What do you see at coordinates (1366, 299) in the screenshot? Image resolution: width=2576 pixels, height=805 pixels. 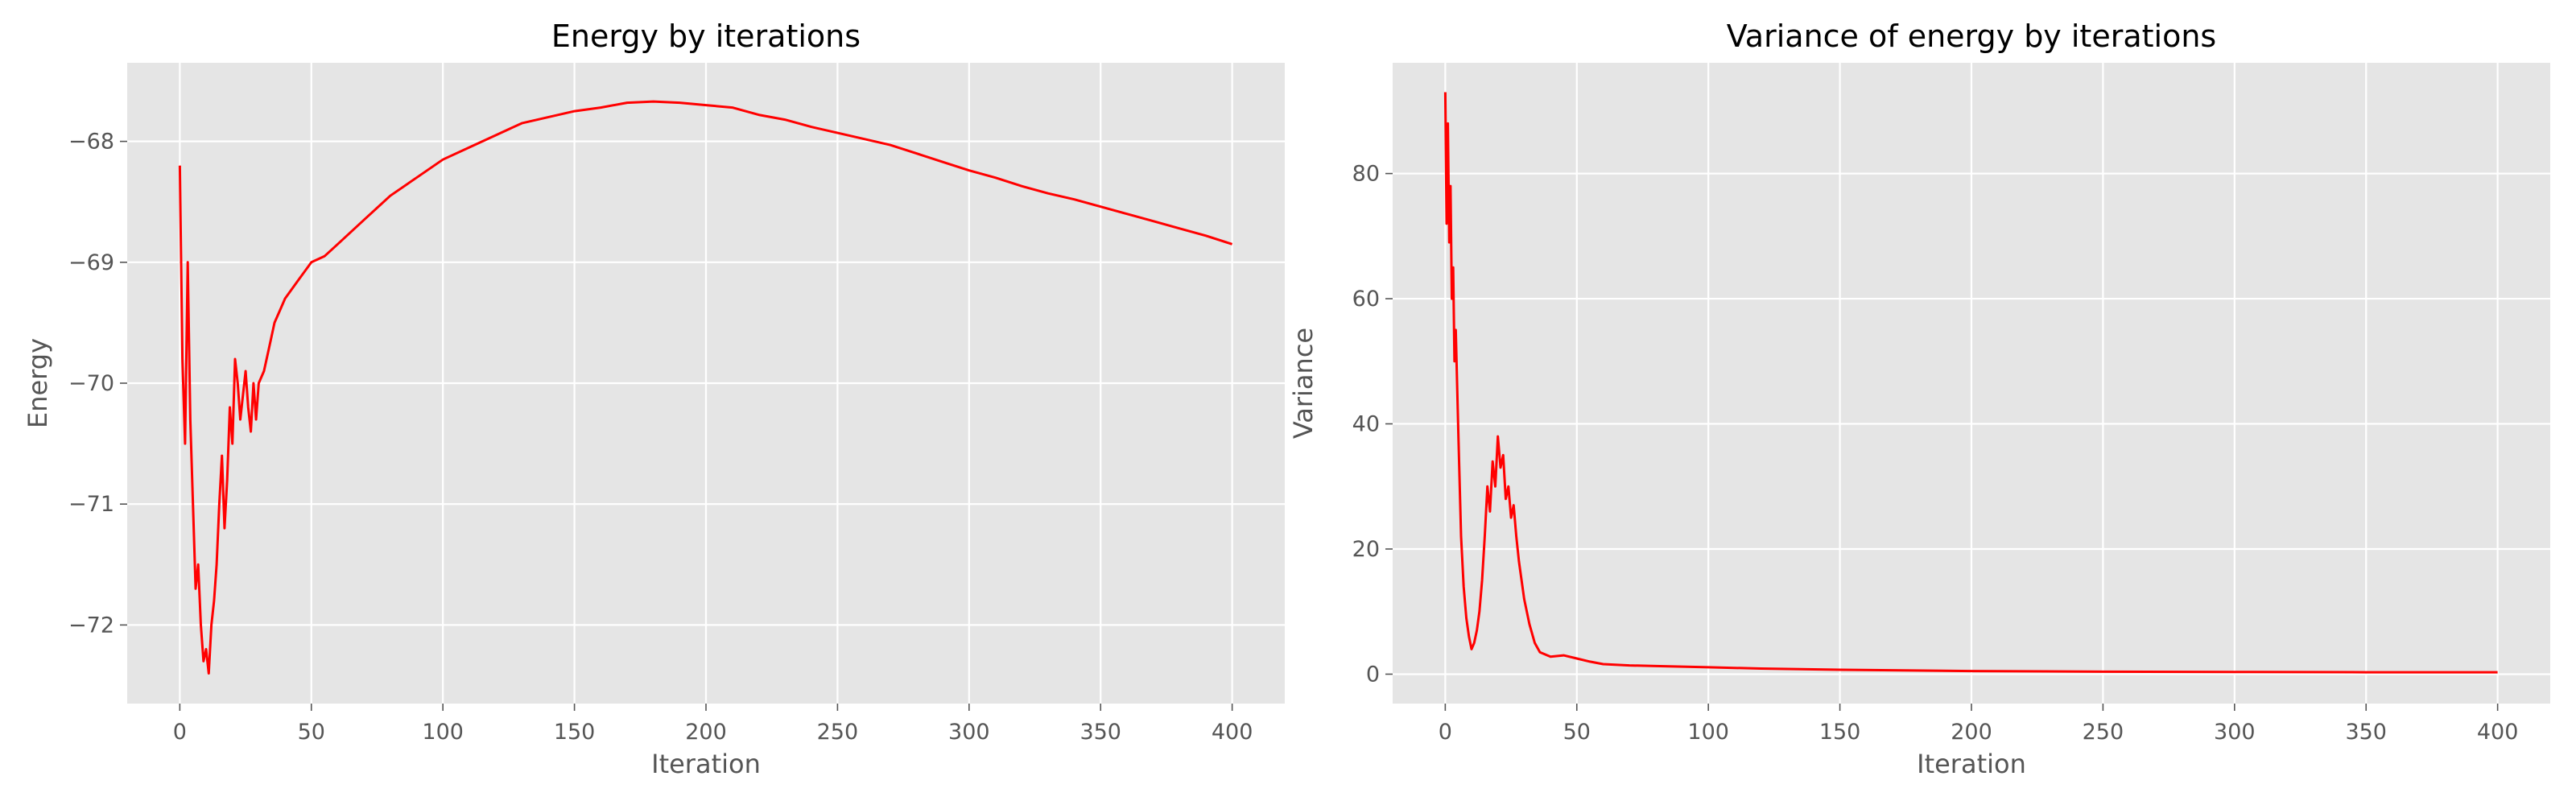 I see `y-tick-label: 60` at bounding box center [1366, 299].